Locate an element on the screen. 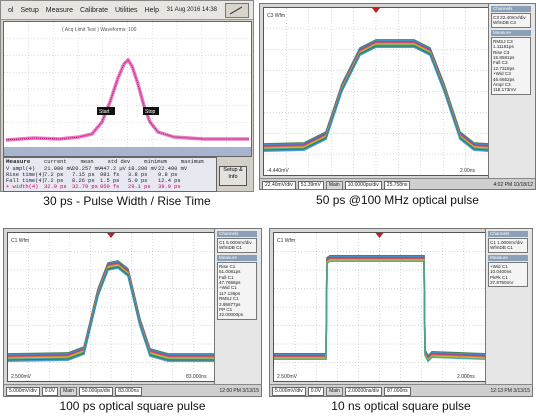 Image resolution: width=536 pixels, height=416 pixels. side-value-line: Fall C1 is located at coordinates (226, 277).